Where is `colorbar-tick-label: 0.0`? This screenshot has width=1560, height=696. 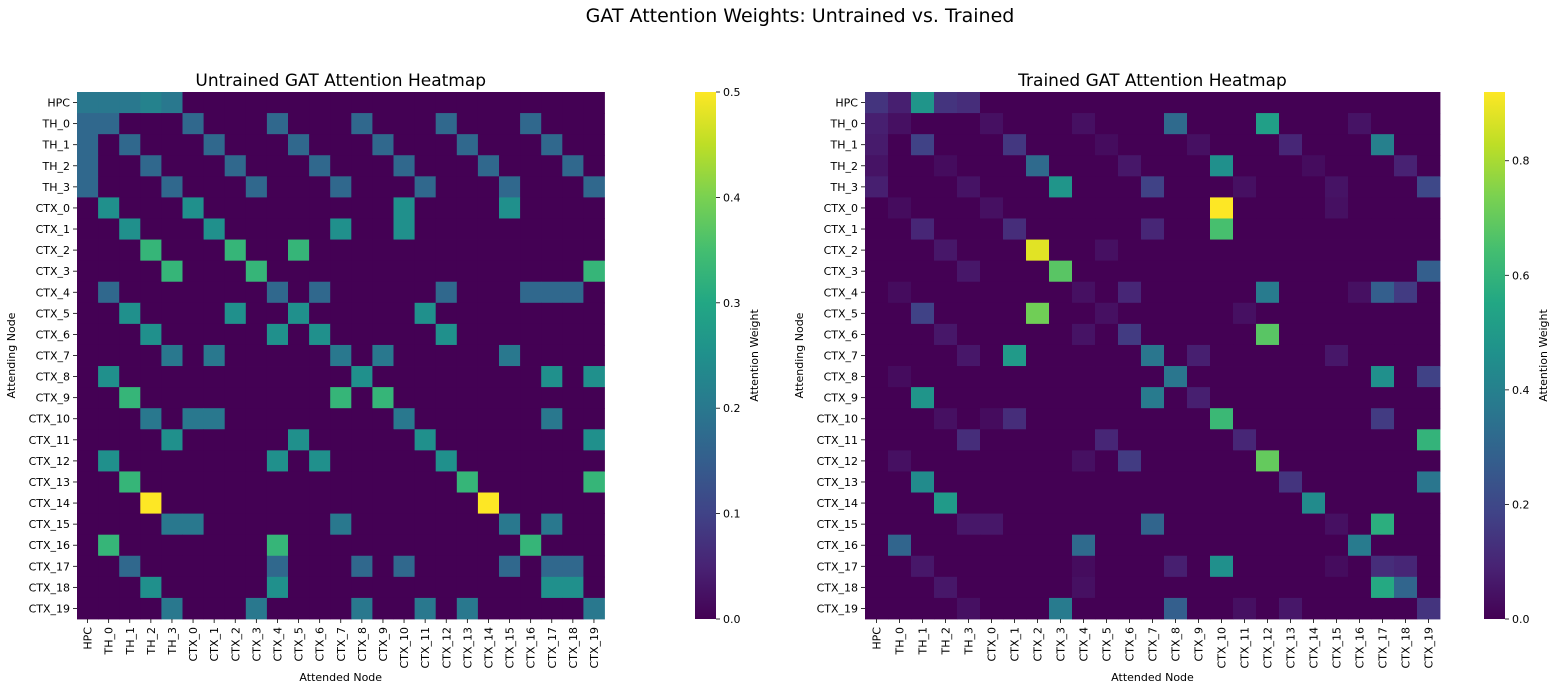 colorbar-tick-label: 0.0 is located at coordinates (732, 619).